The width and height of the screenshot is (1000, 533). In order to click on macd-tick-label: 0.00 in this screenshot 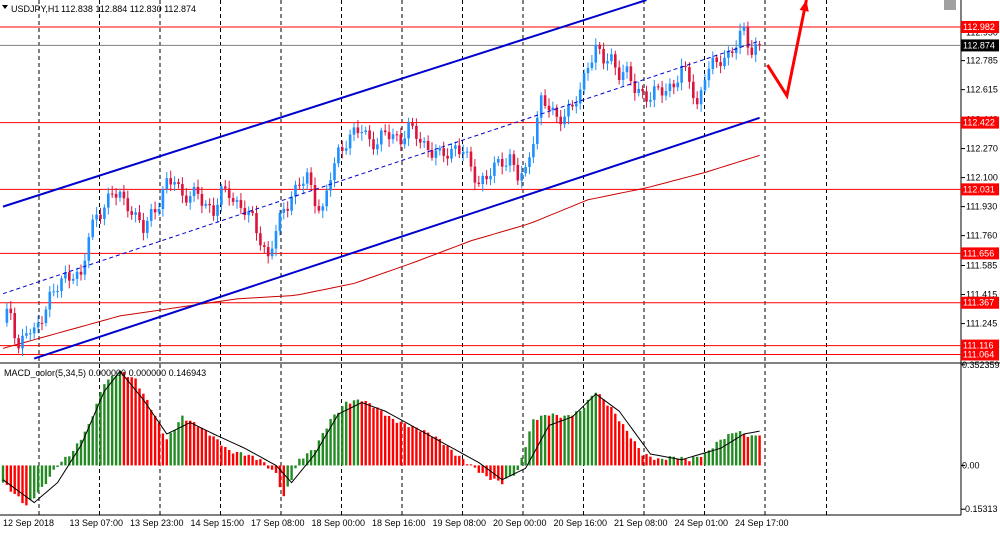, I will do `click(971, 465)`.